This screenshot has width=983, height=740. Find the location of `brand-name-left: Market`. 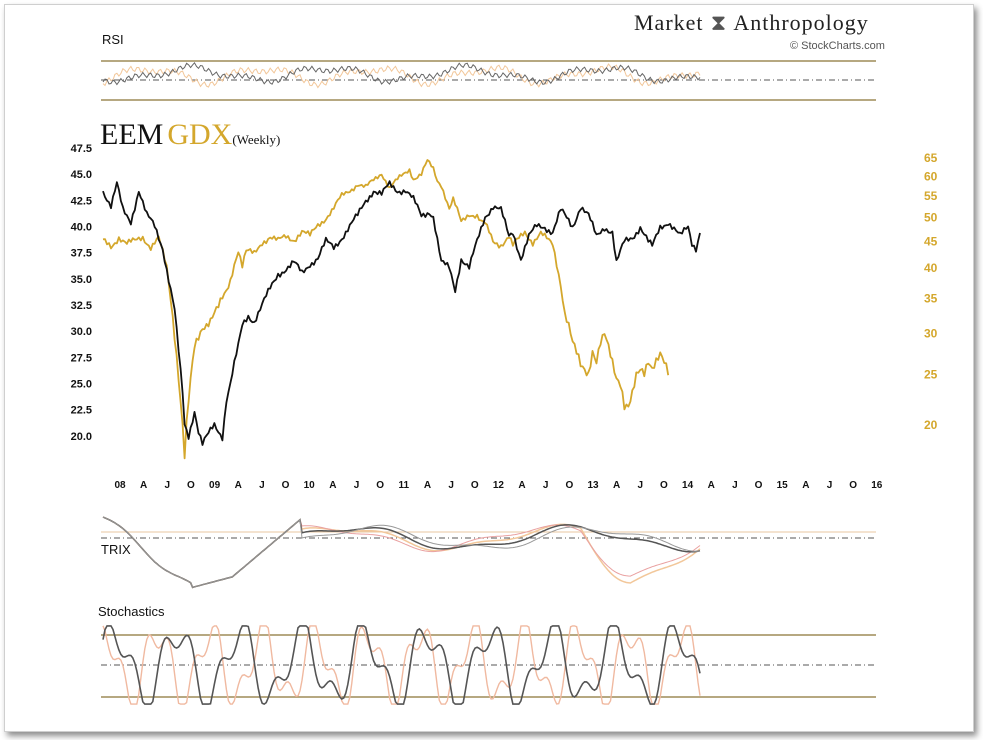

brand-name-left: Market is located at coordinates (669, 22).